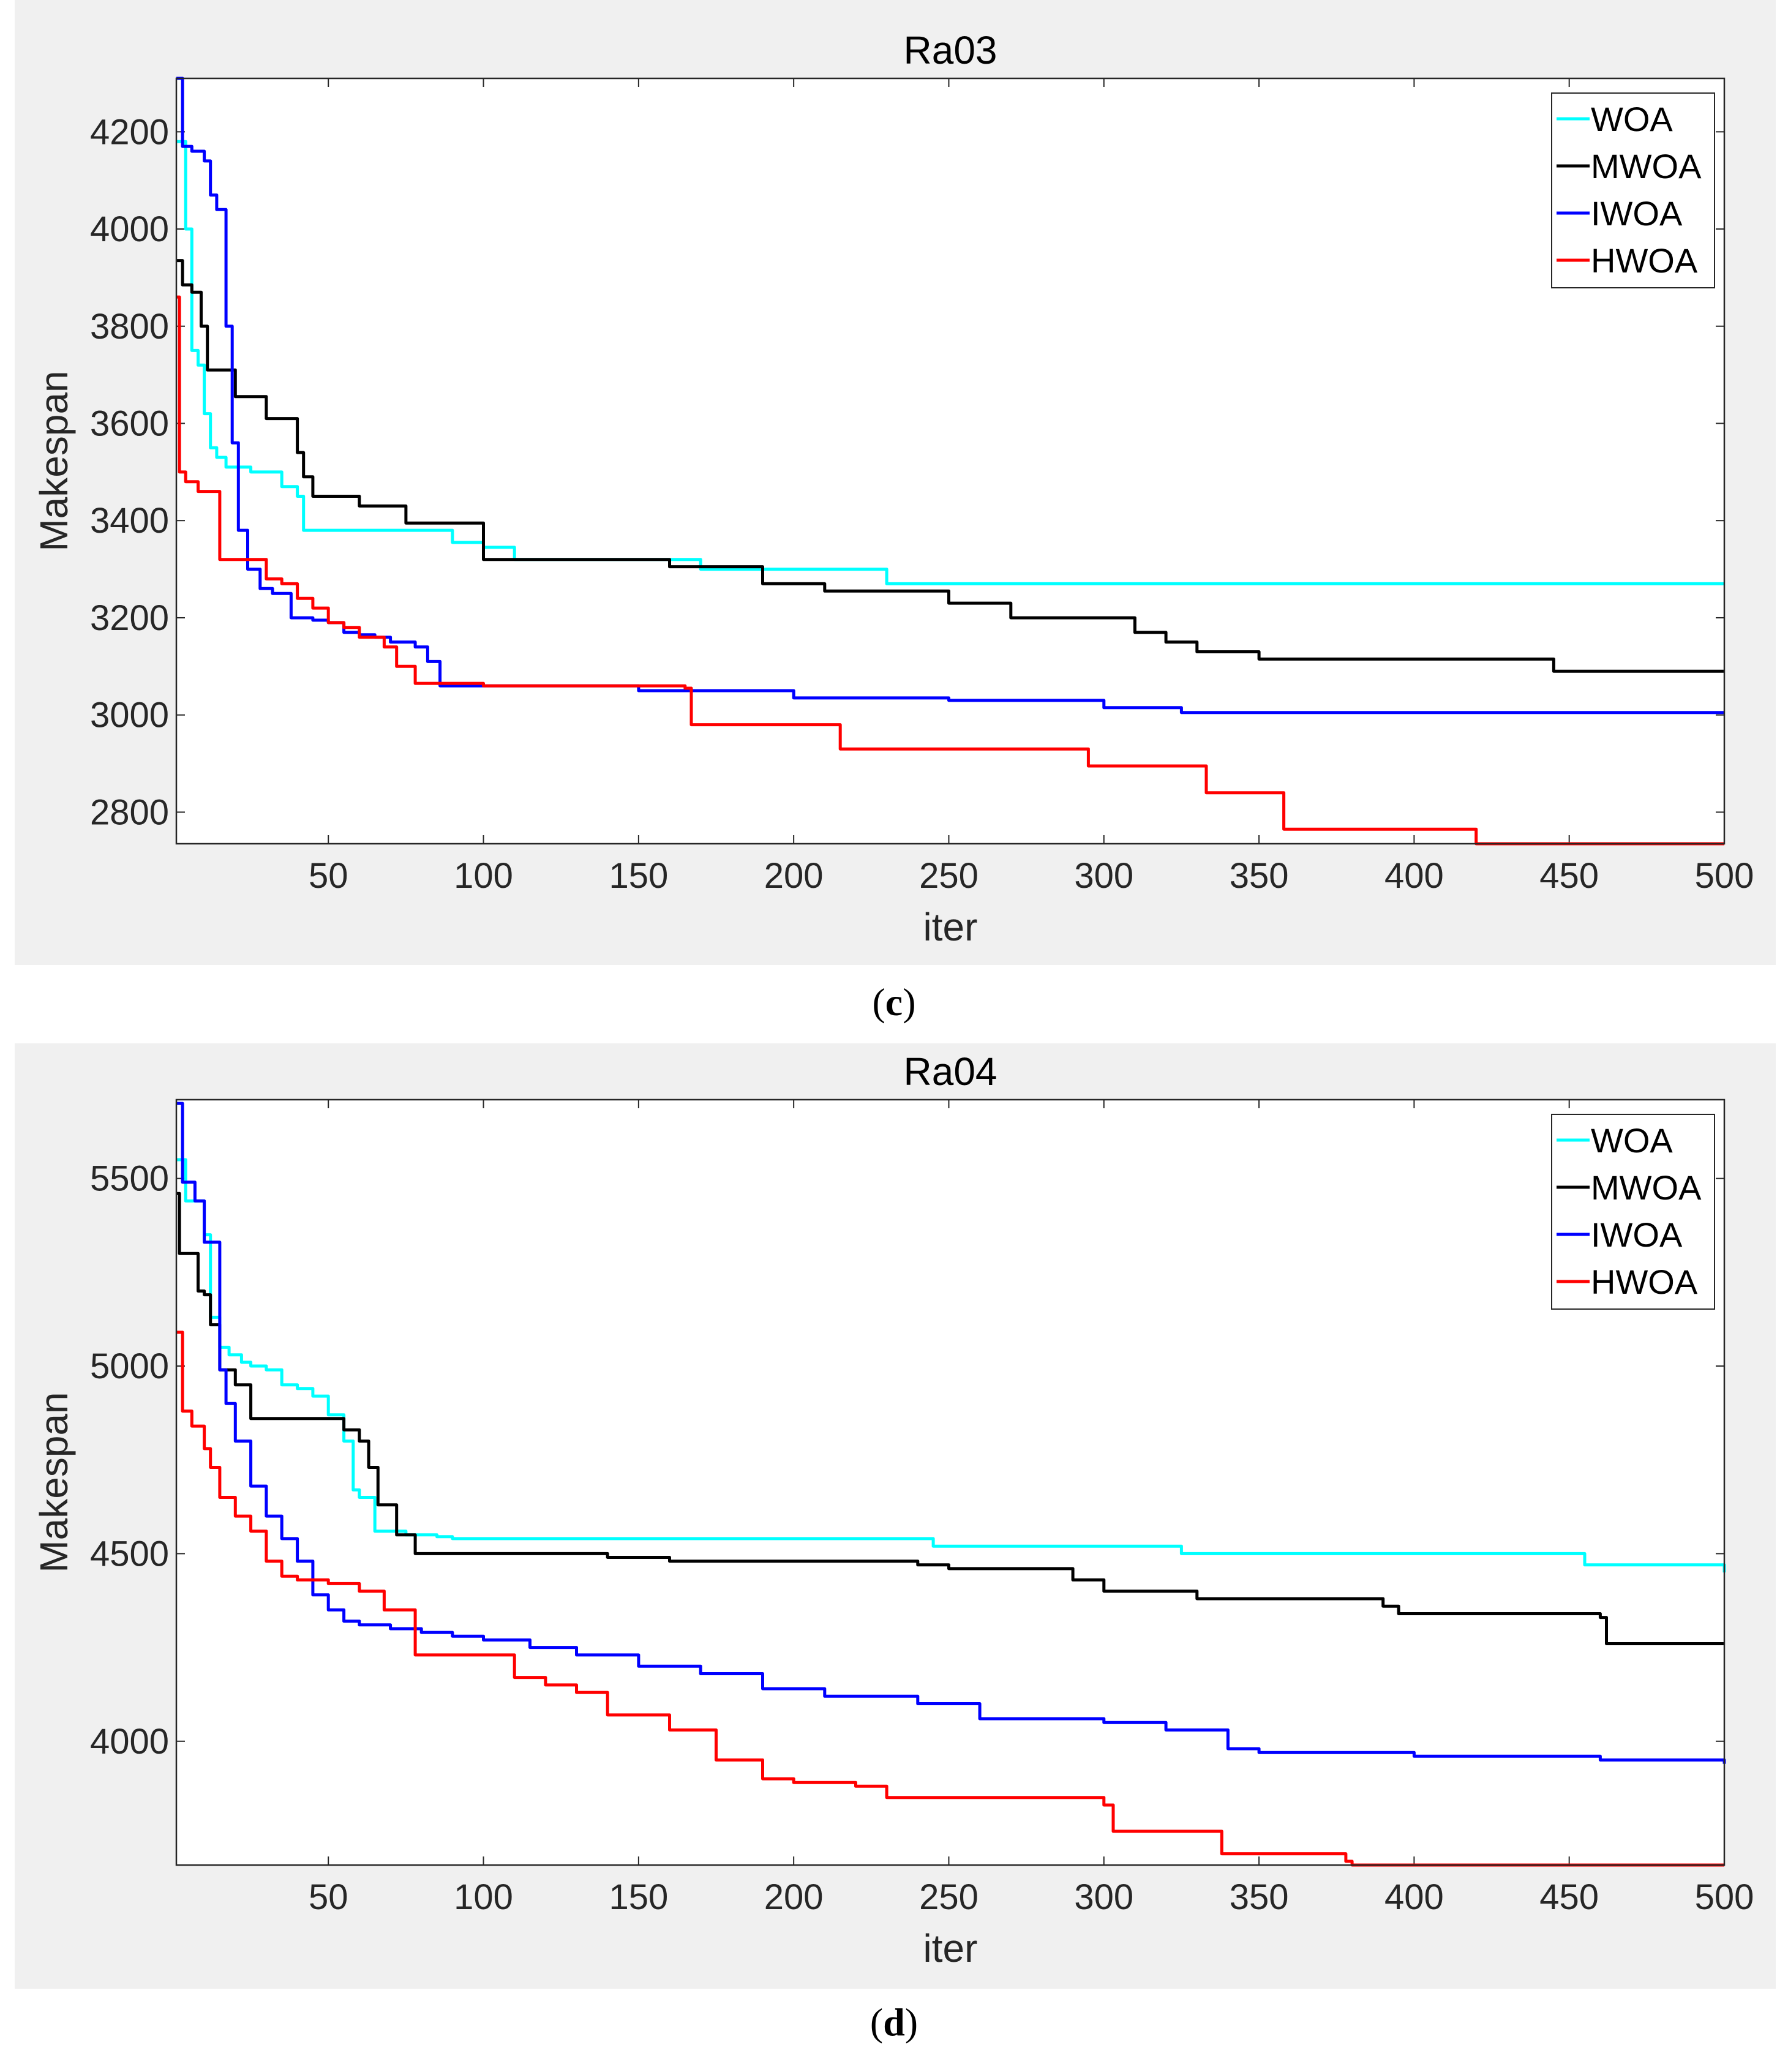  I want to click on y-tick-label: 3000, so click(129, 715).